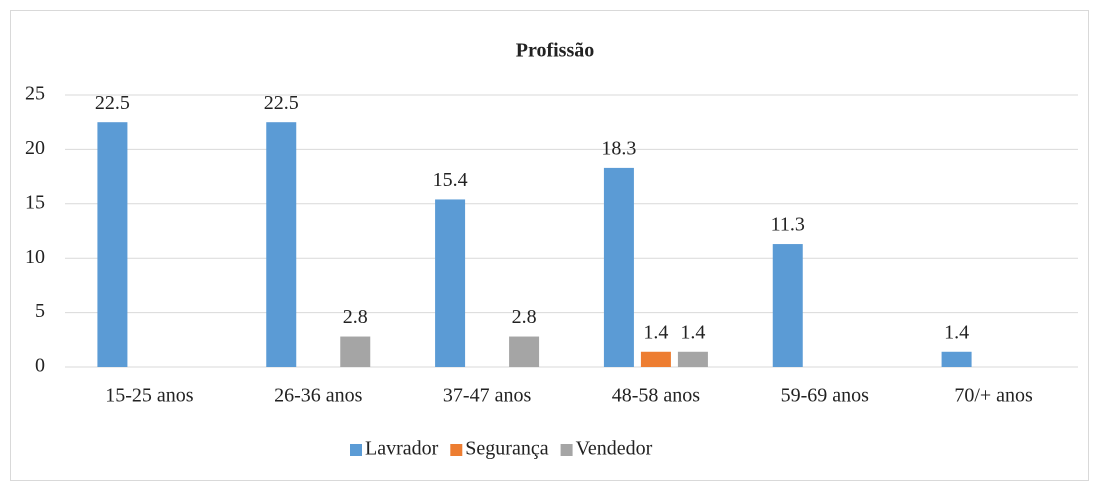 The image size is (1093, 482). I want to click on legend-label: Lavrador, so click(402, 449).